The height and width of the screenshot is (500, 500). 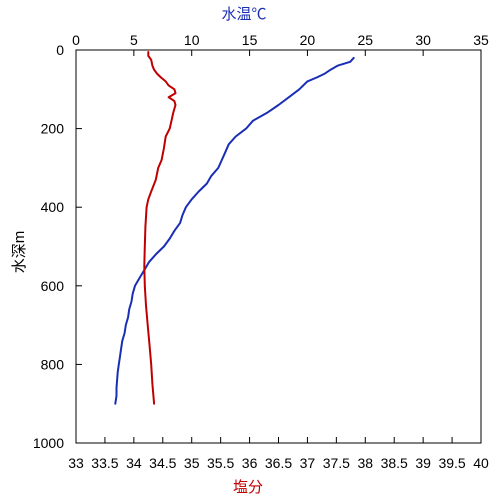 I want to click on bottom-tick-label: 33, so click(x=76, y=463).